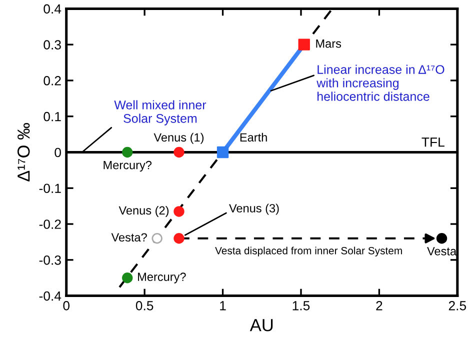 The width and height of the screenshot is (474, 348). I want to click on x-tick-label: 2, so click(379, 305).